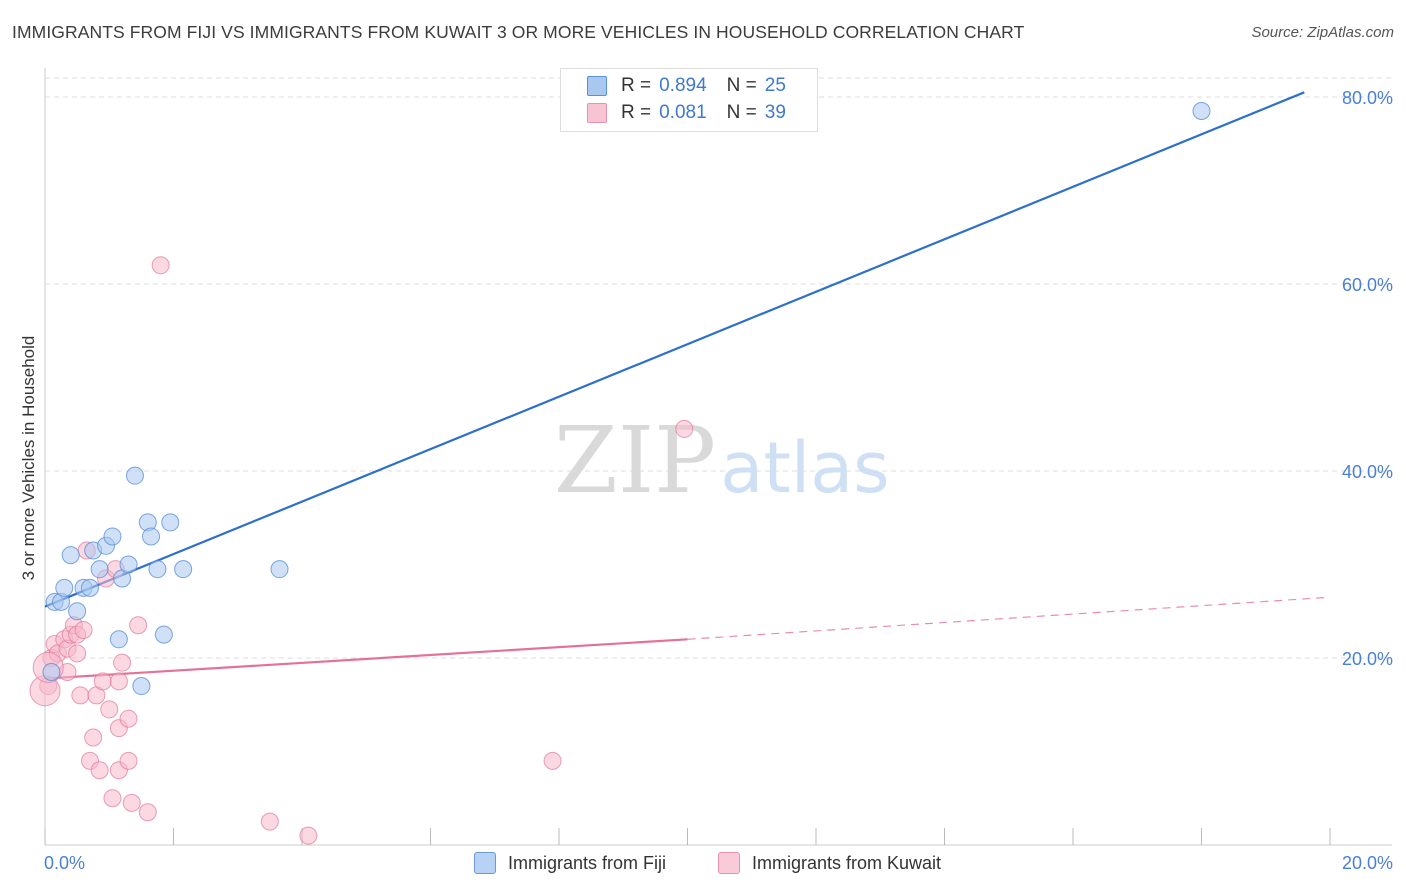  Describe the element at coordinates (366, 659) in the screenshot. I see `kuwait-trend-line` at that location.